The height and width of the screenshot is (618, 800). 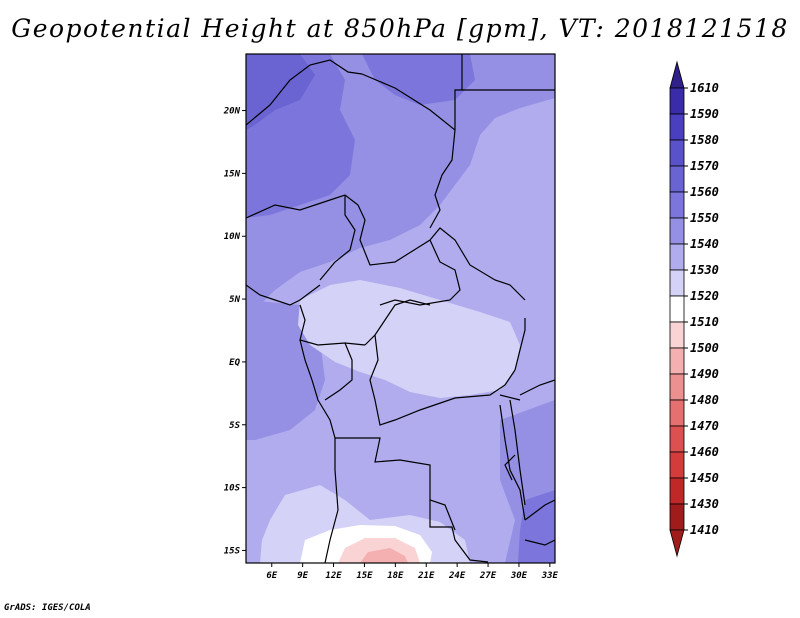 I want to click on lat-tick-label: 5S, so click(x=234, y=426).